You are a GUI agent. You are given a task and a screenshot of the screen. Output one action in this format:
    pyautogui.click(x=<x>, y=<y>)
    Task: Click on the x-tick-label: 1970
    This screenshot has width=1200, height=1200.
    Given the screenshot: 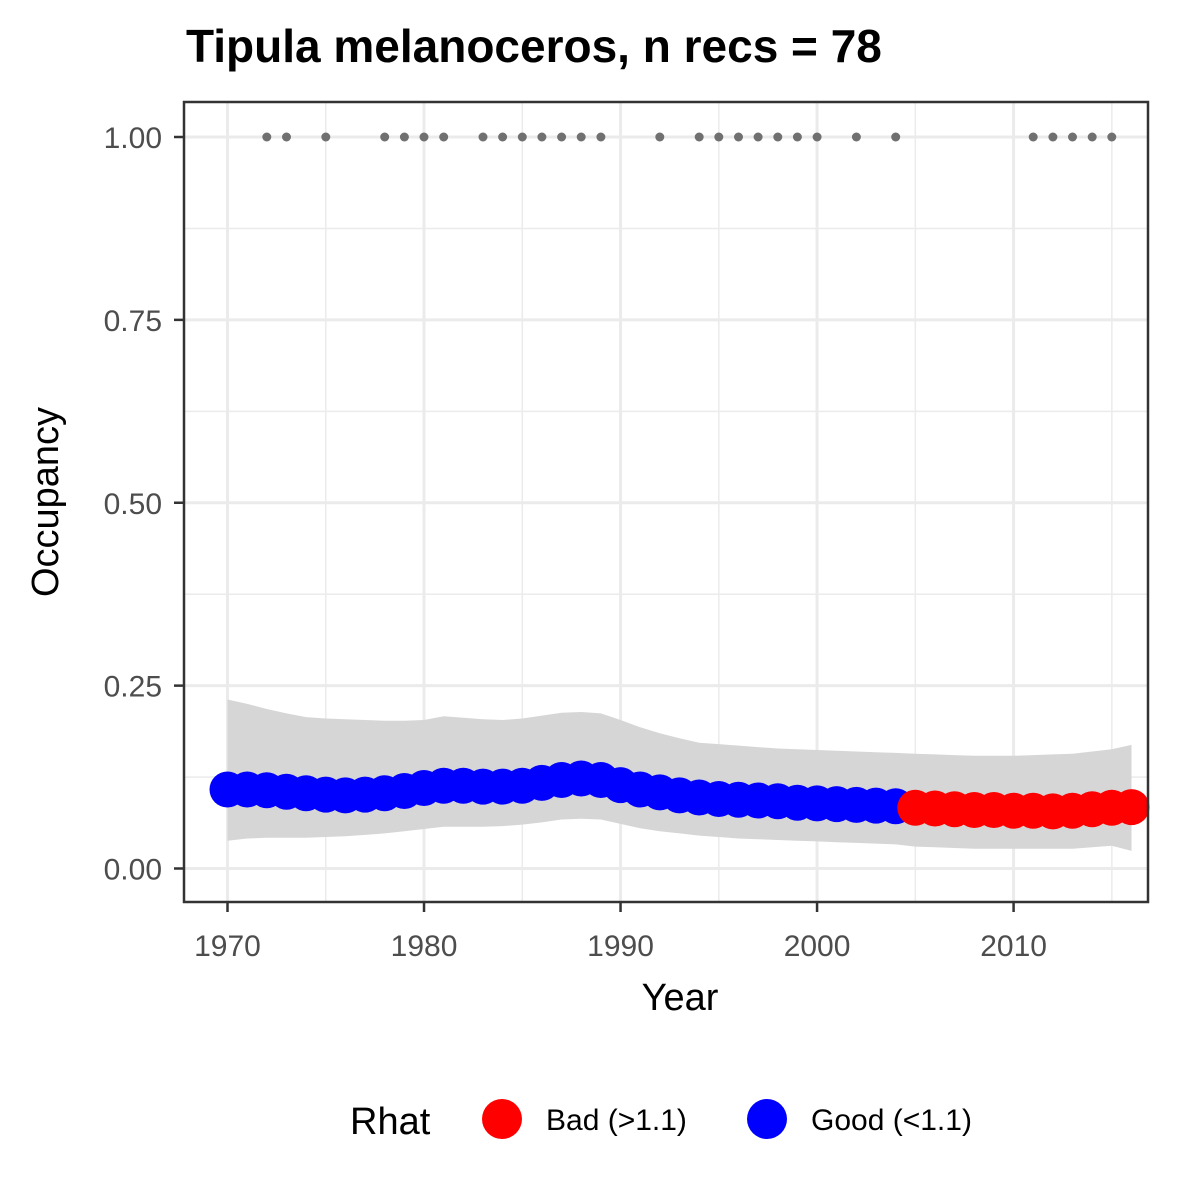 What is the action you would take?
    pyautogui.click(x=227, y=946)
    